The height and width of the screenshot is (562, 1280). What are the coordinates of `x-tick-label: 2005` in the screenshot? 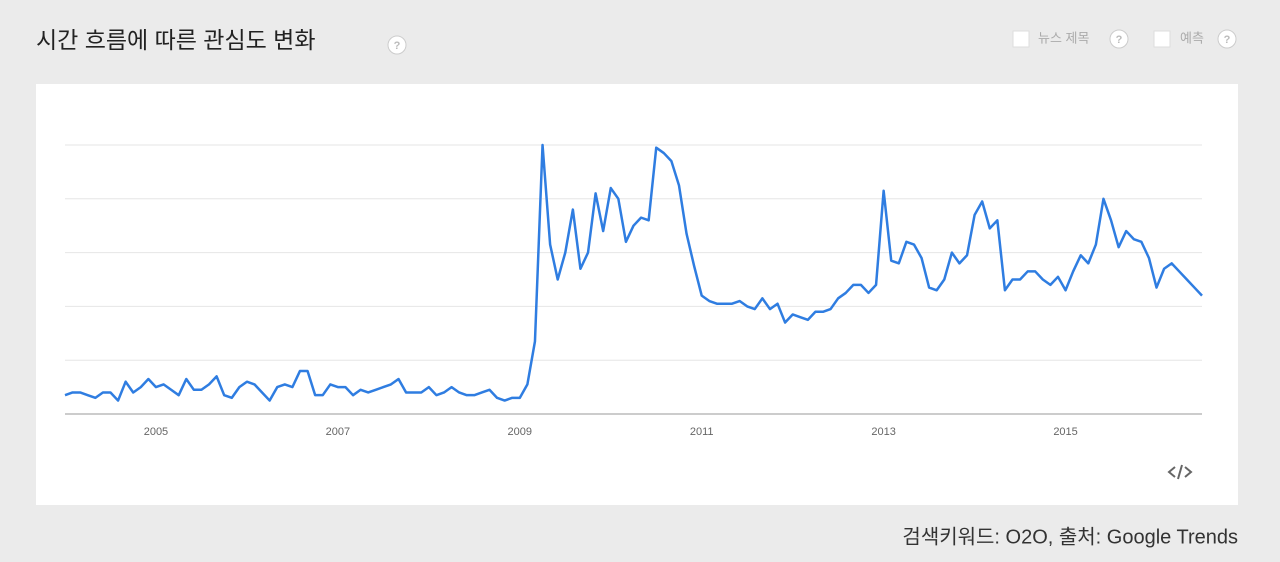 It's located at (156, 432).